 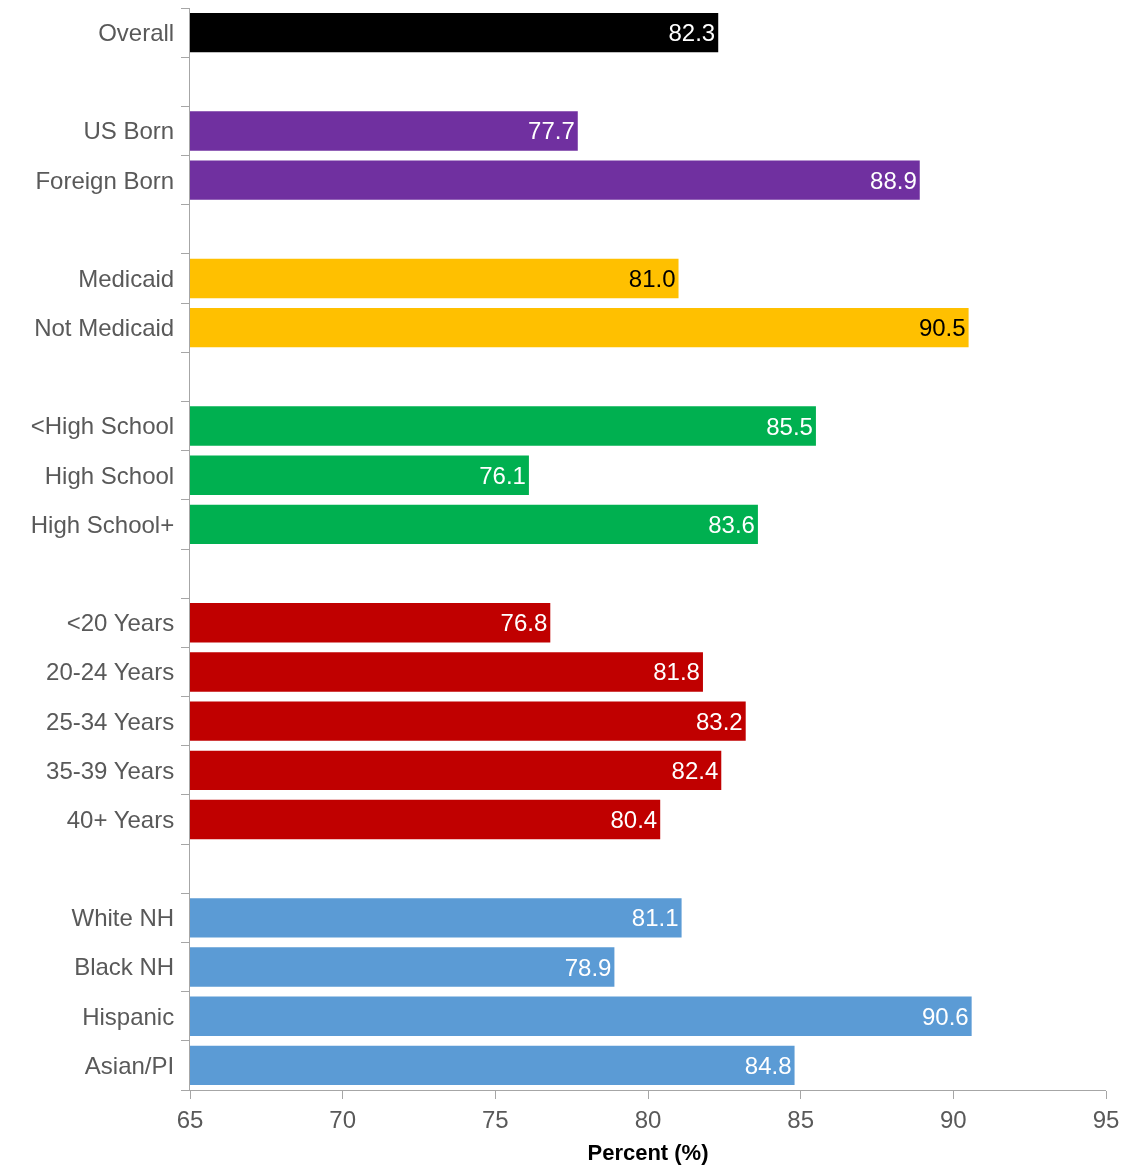 What do you see at coordinates (676, 672) in the screenshot?
I see `data-label: 81.8` at bounding box center [676, 672].